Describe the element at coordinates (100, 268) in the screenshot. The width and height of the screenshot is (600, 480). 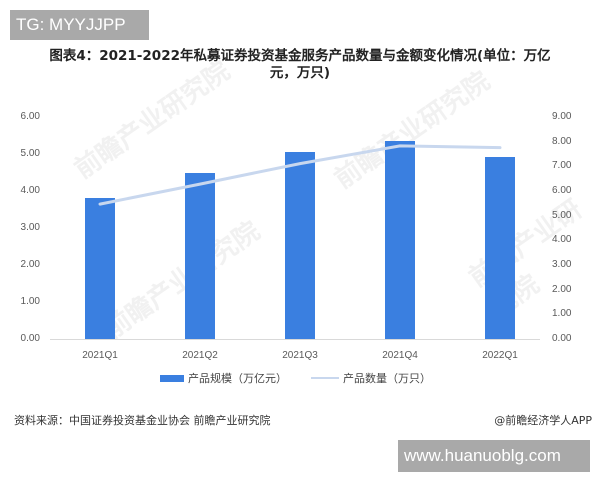
I see `bar-2021Q1` at that location.